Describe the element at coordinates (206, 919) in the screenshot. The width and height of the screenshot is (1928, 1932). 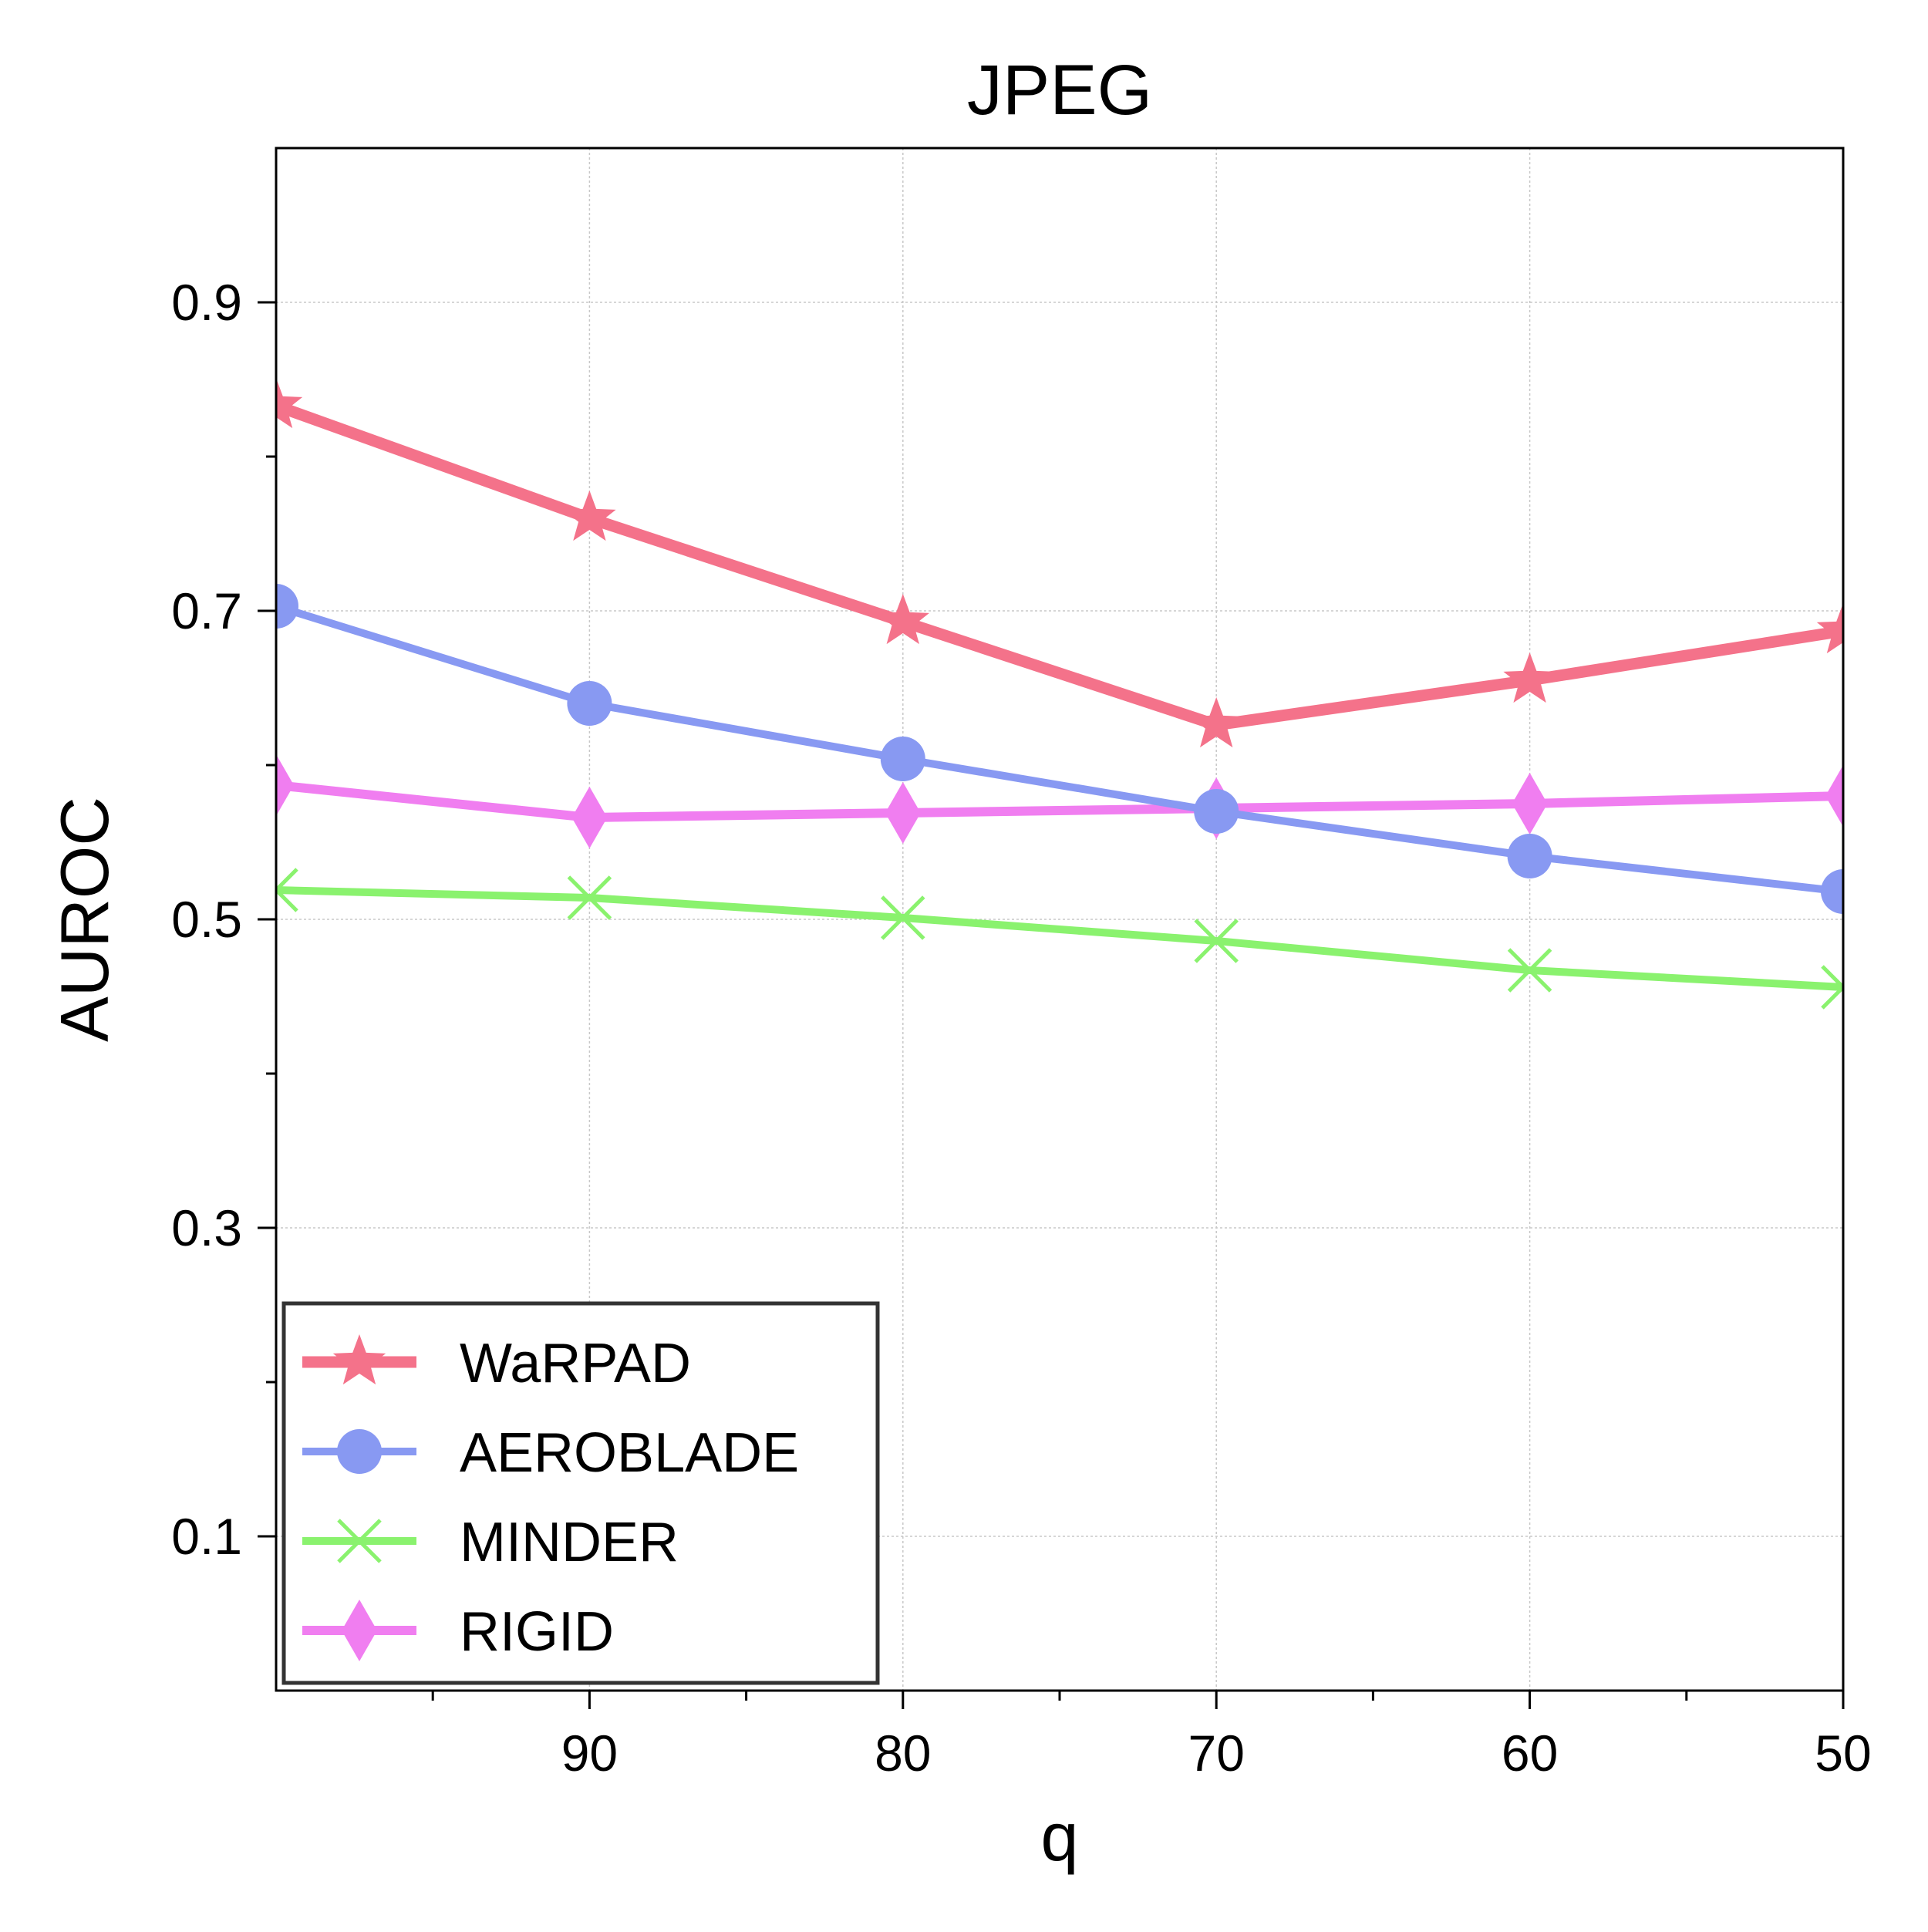
I see `y-tick-label: 0.5` at that location.